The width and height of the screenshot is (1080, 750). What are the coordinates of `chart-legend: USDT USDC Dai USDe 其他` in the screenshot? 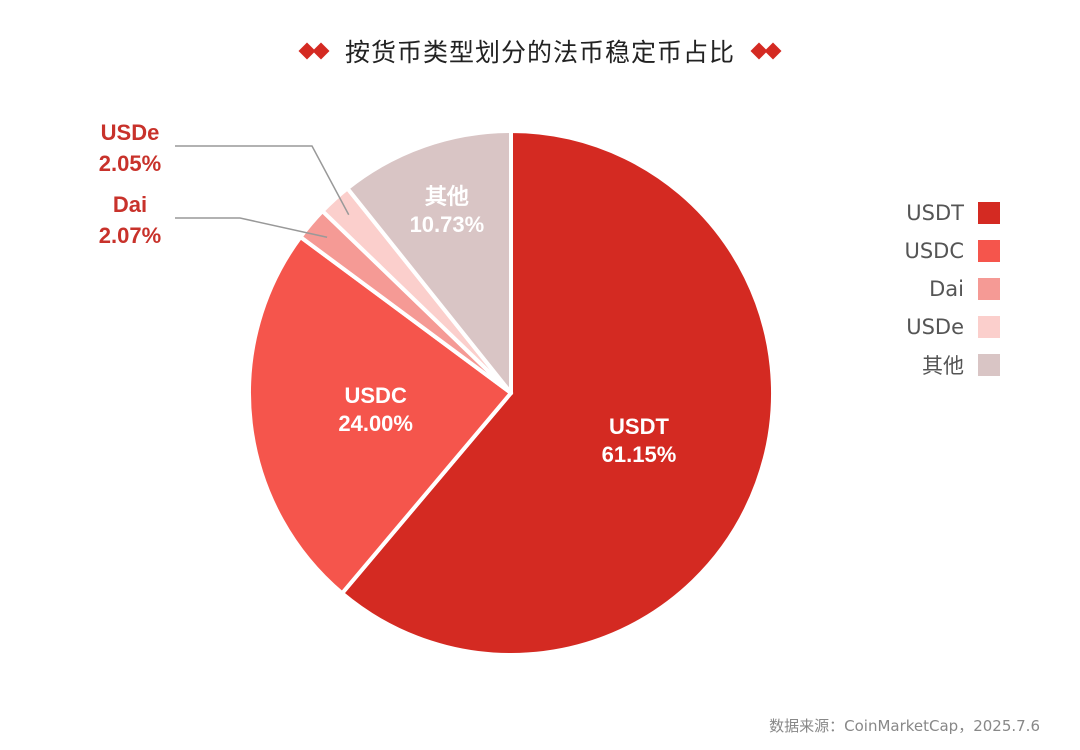 It's located at (925, 289).